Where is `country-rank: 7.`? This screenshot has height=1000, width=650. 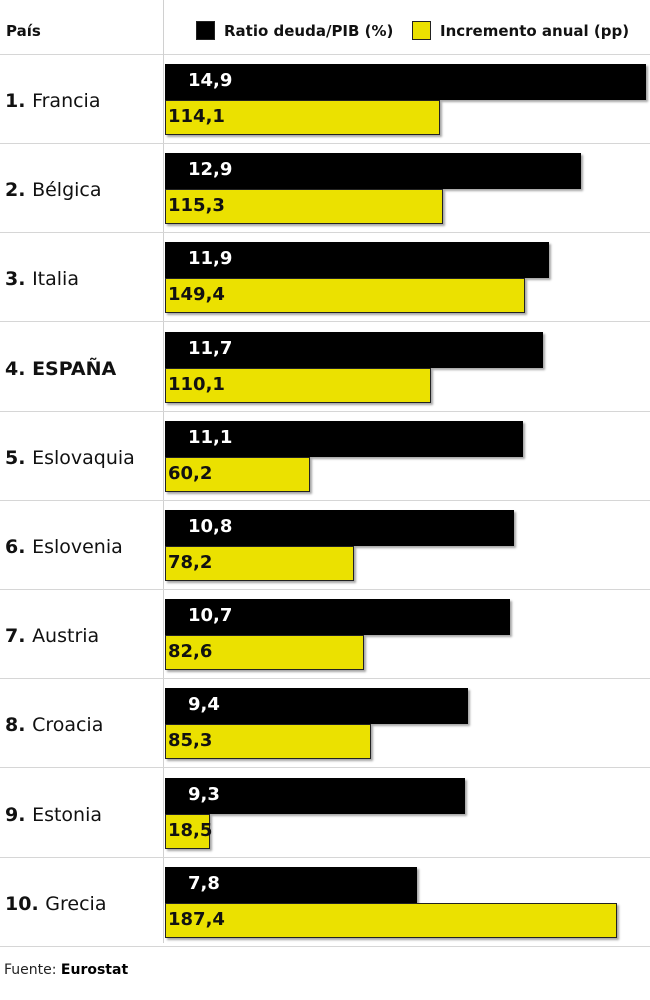
country-rank: 7. is located at coordinates (19, 636).